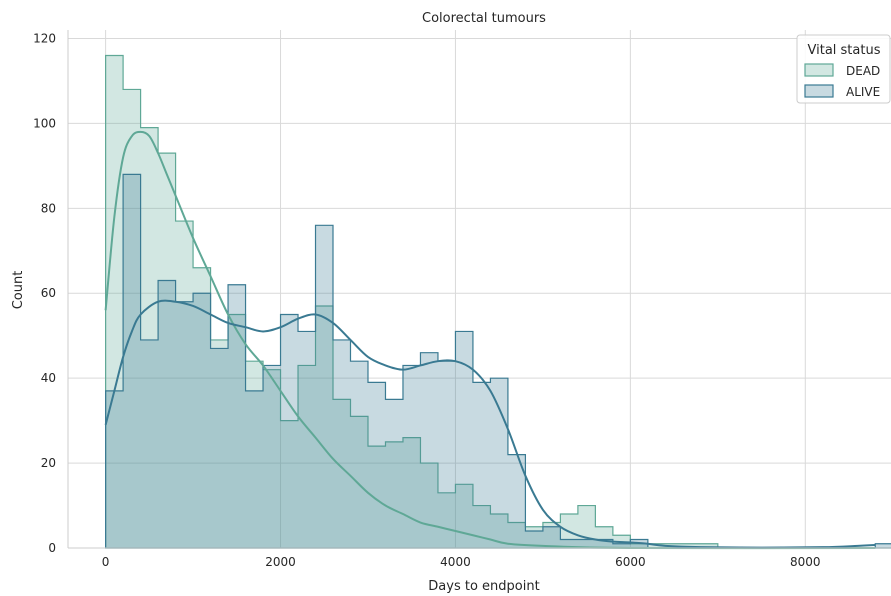 This screenshot has width=891, height=596. What do you see at coordinates (48, 378) in the screenshot?
I see `y-tick-label: 40` at bounding box center [48, 378].